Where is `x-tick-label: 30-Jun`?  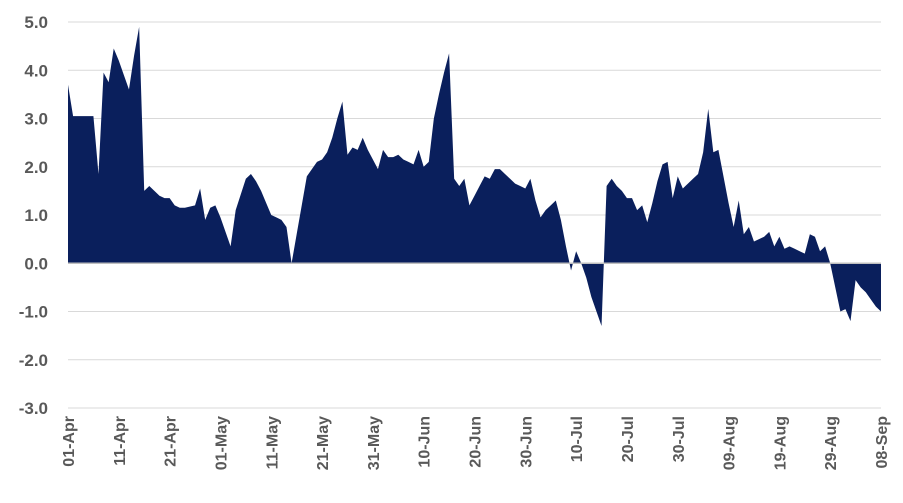
x-tick-label: 30-Jun is located at coordinates (526, 442).